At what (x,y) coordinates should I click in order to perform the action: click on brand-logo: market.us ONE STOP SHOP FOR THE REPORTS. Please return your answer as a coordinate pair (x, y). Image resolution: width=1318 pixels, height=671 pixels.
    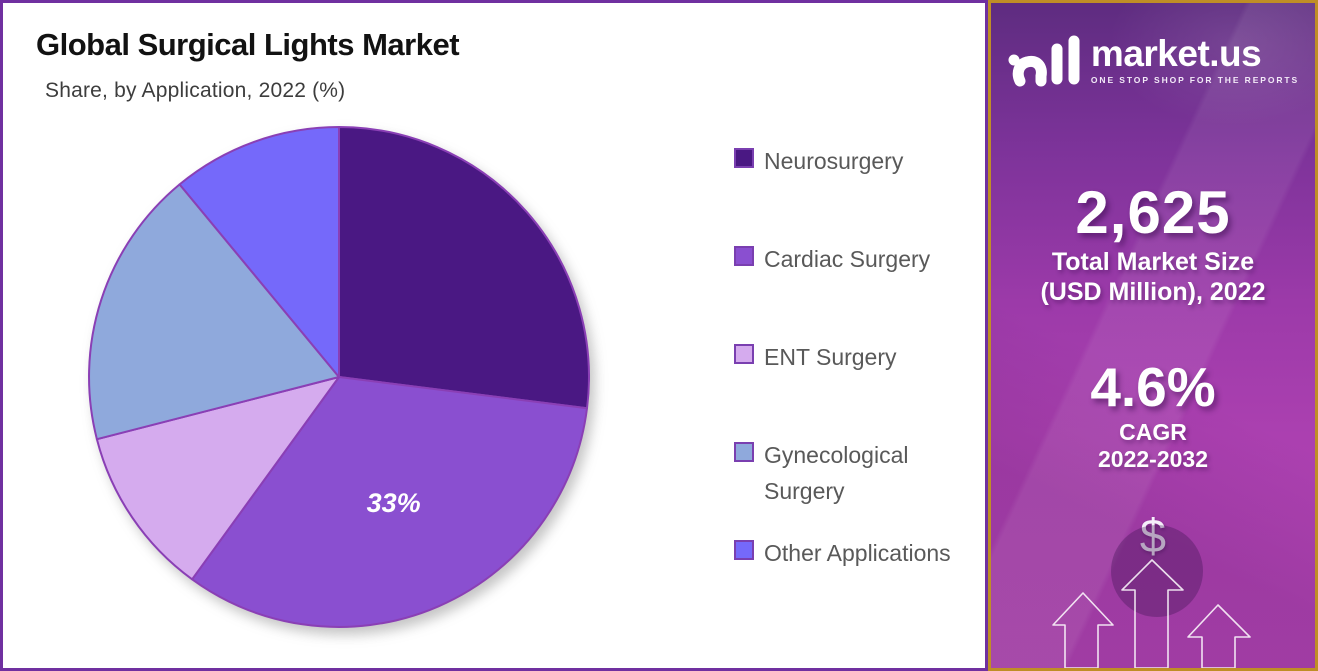
    Looking at the image, I should click on (1153, 60).